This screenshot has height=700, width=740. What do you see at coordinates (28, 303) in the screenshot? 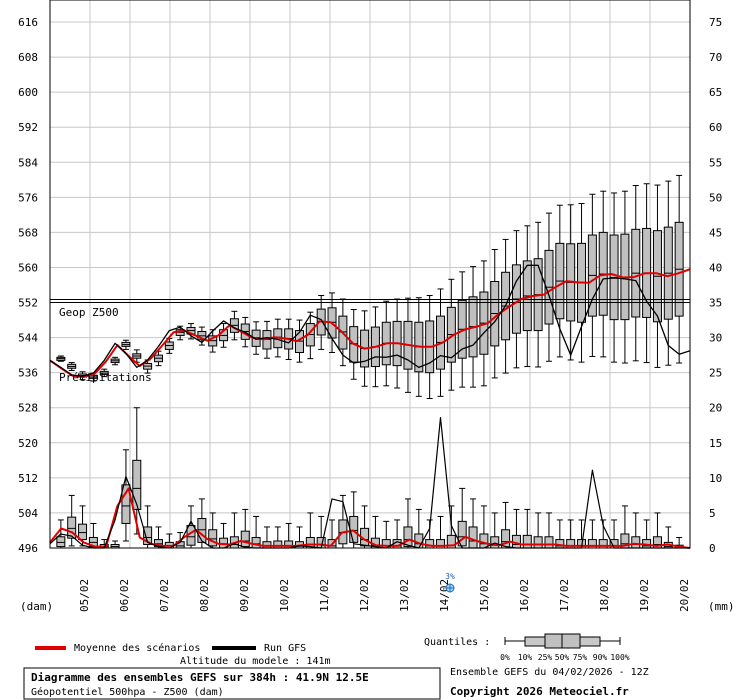
I see `left-tick-label: 552` at bounding box center [28, 303].